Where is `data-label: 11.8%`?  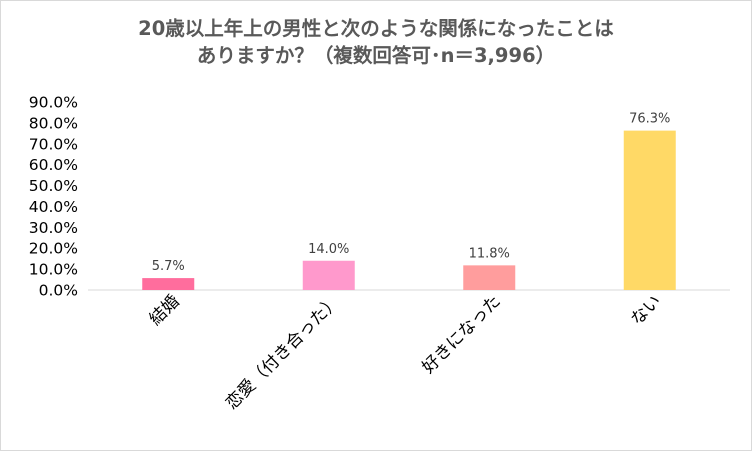 data-label: 11.8% is located at coordinates (489, 253).